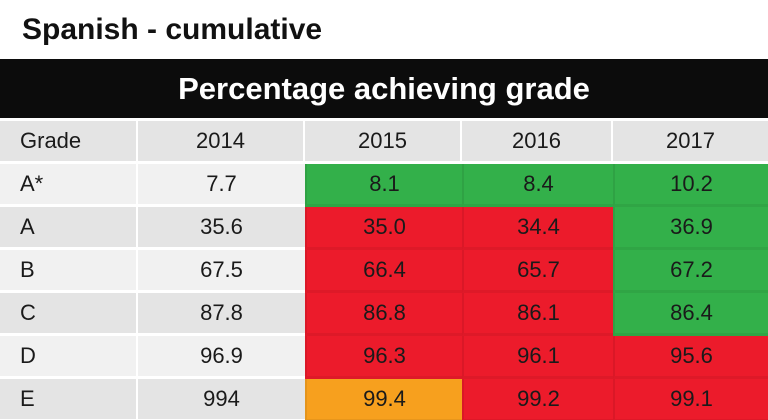 This screenshot has width=768, height=420. Describe the element at coordinates (690, 185) in the screenshot. I see `value-cell: 10.2` at that location.